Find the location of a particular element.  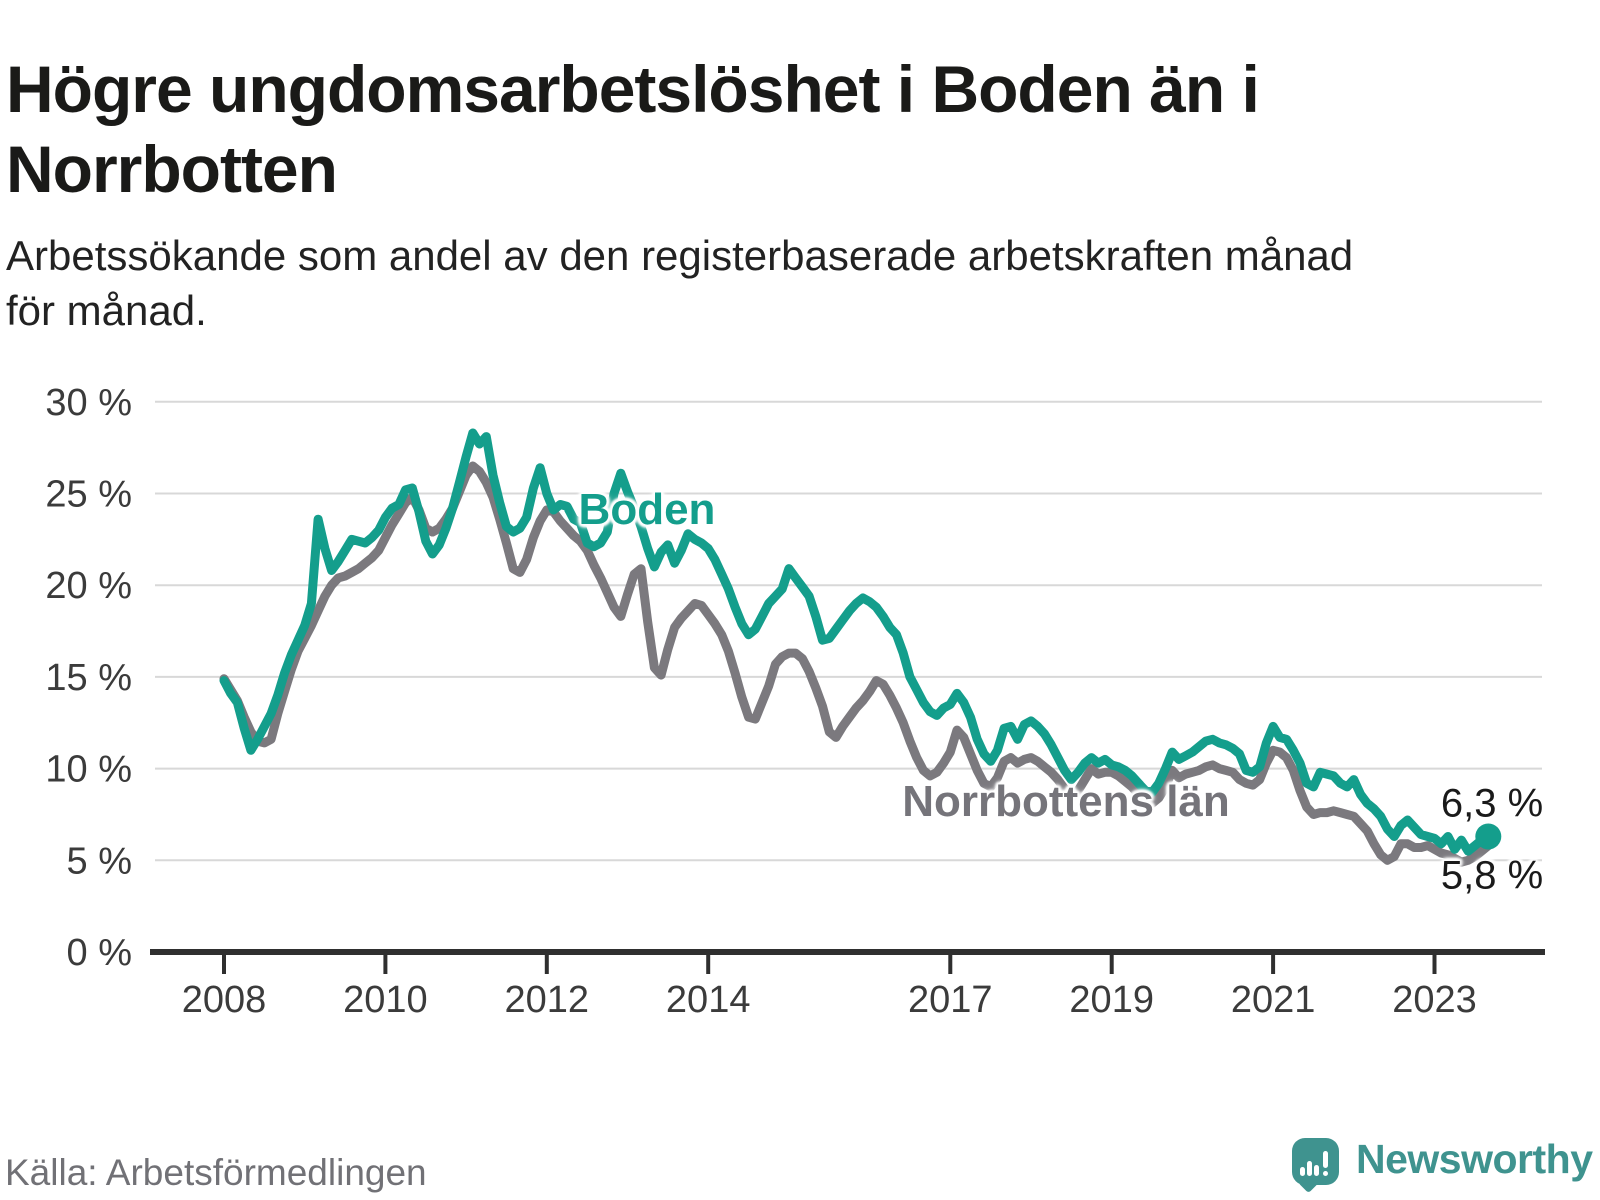

y-axis-tick-label: 15 % is located at coordinates (88, 678).